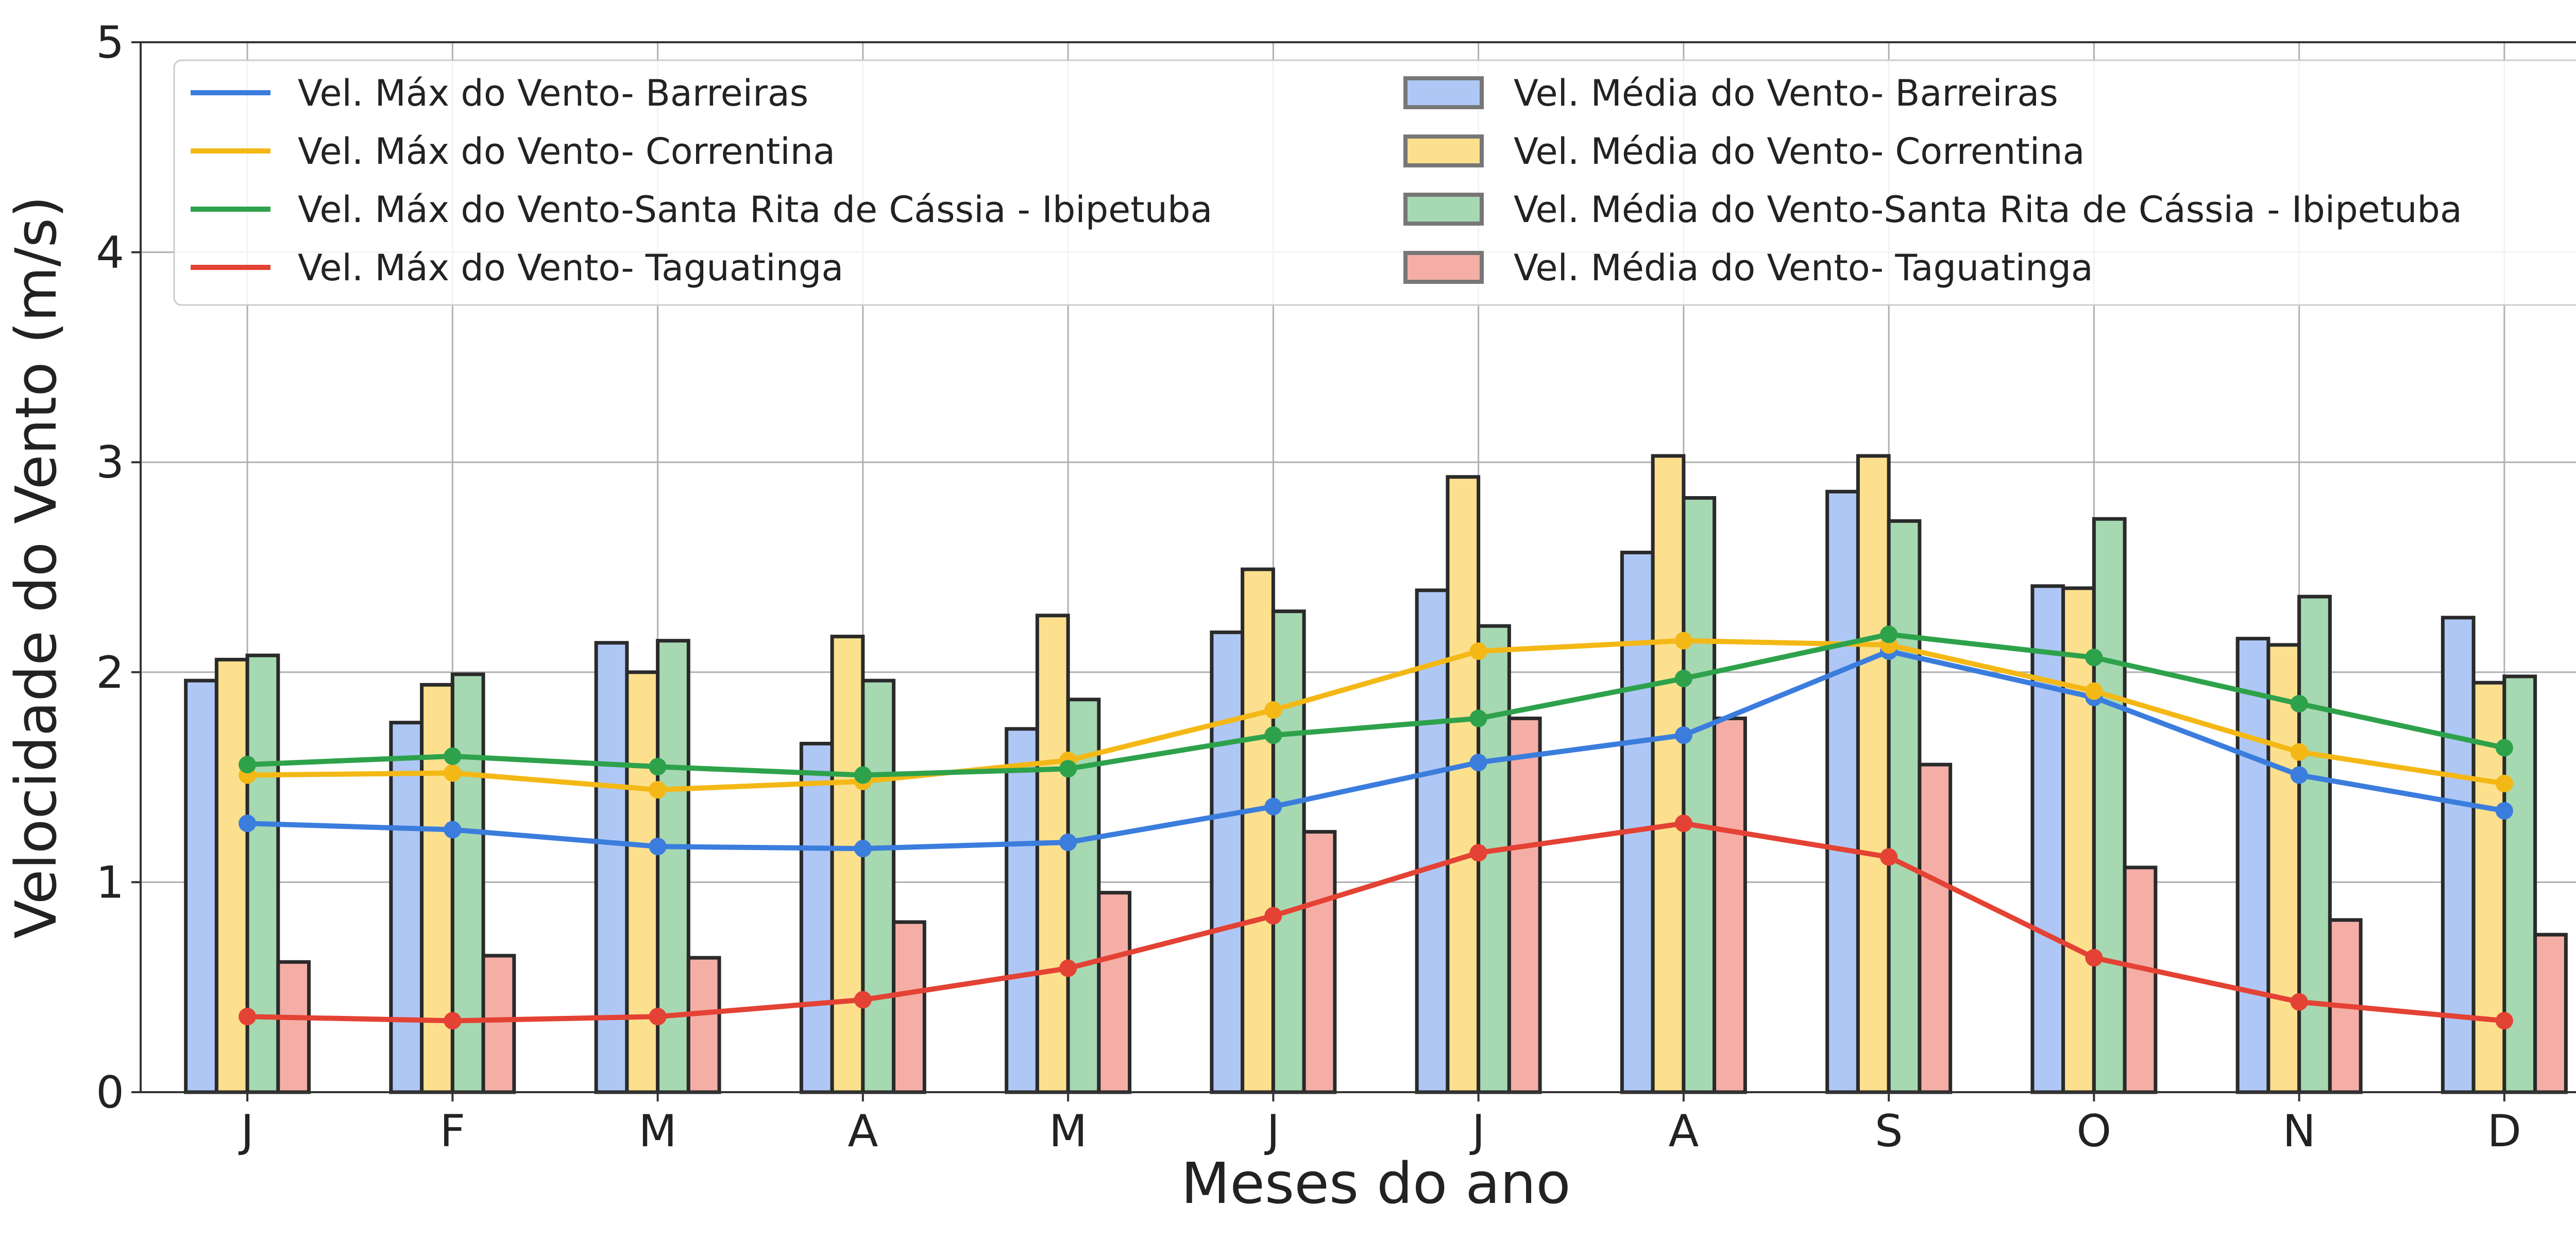 This screenshot has width=2576, height=1239. I want to click on x-tick-label: A, so click(863, 1131).